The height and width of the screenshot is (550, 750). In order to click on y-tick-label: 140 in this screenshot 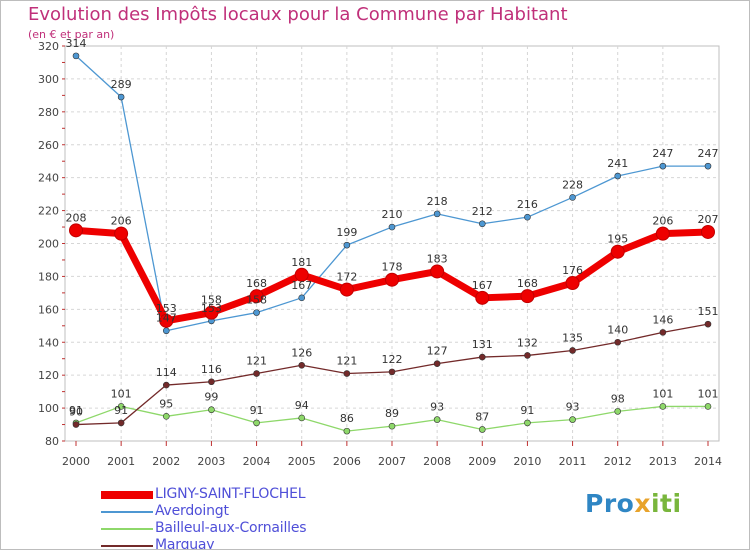, I will do `click(48, 342)`.